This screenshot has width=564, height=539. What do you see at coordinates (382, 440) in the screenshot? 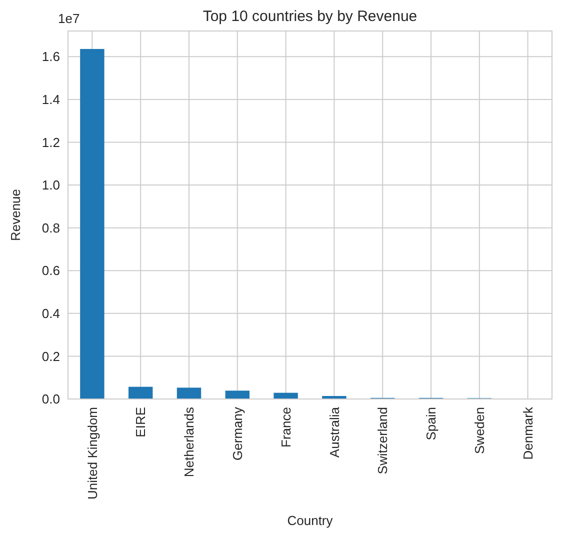
I see `x-tick-label: Switzerland` at bounding box center [382, 440].